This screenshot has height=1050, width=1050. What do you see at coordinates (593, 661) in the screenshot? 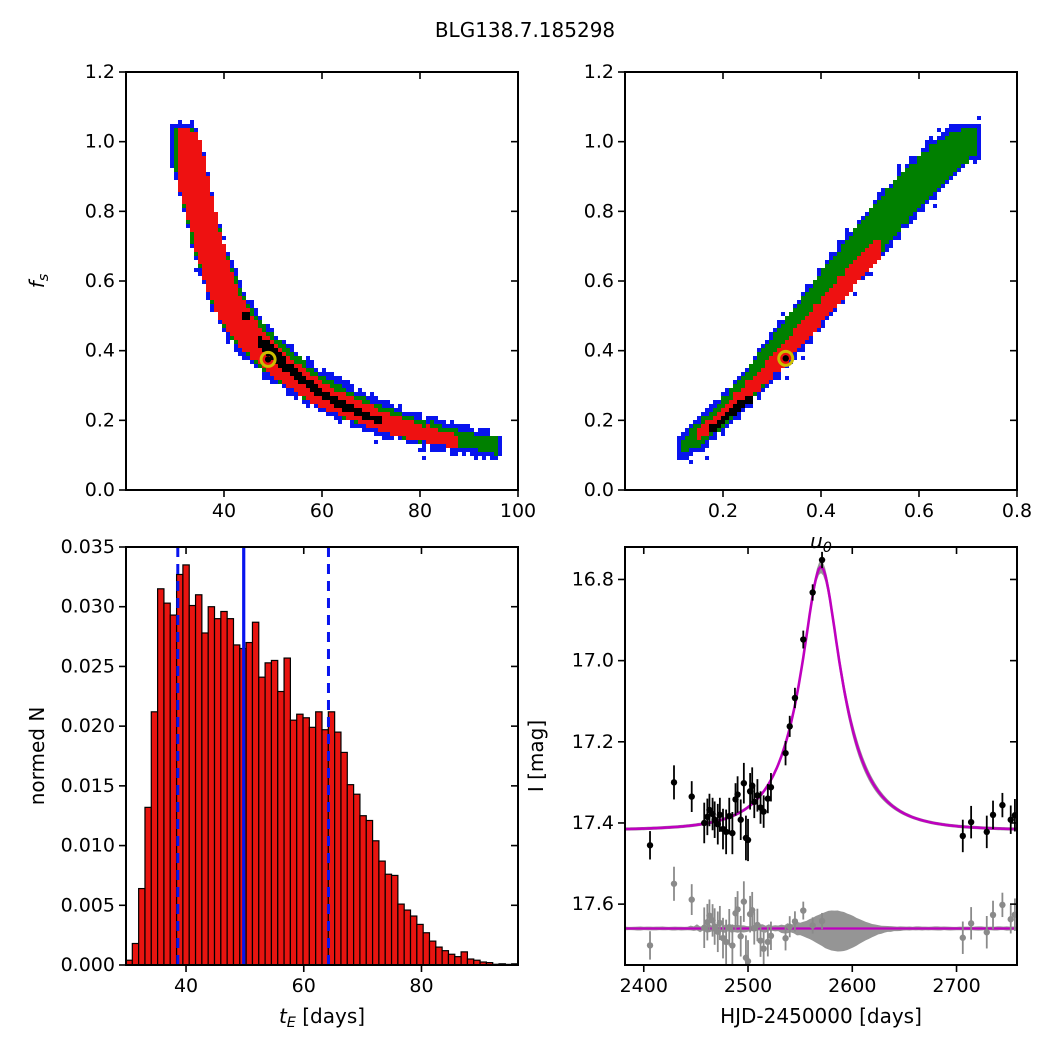
I see `ytick-label: 17.0` at bounding box center [593, 661].